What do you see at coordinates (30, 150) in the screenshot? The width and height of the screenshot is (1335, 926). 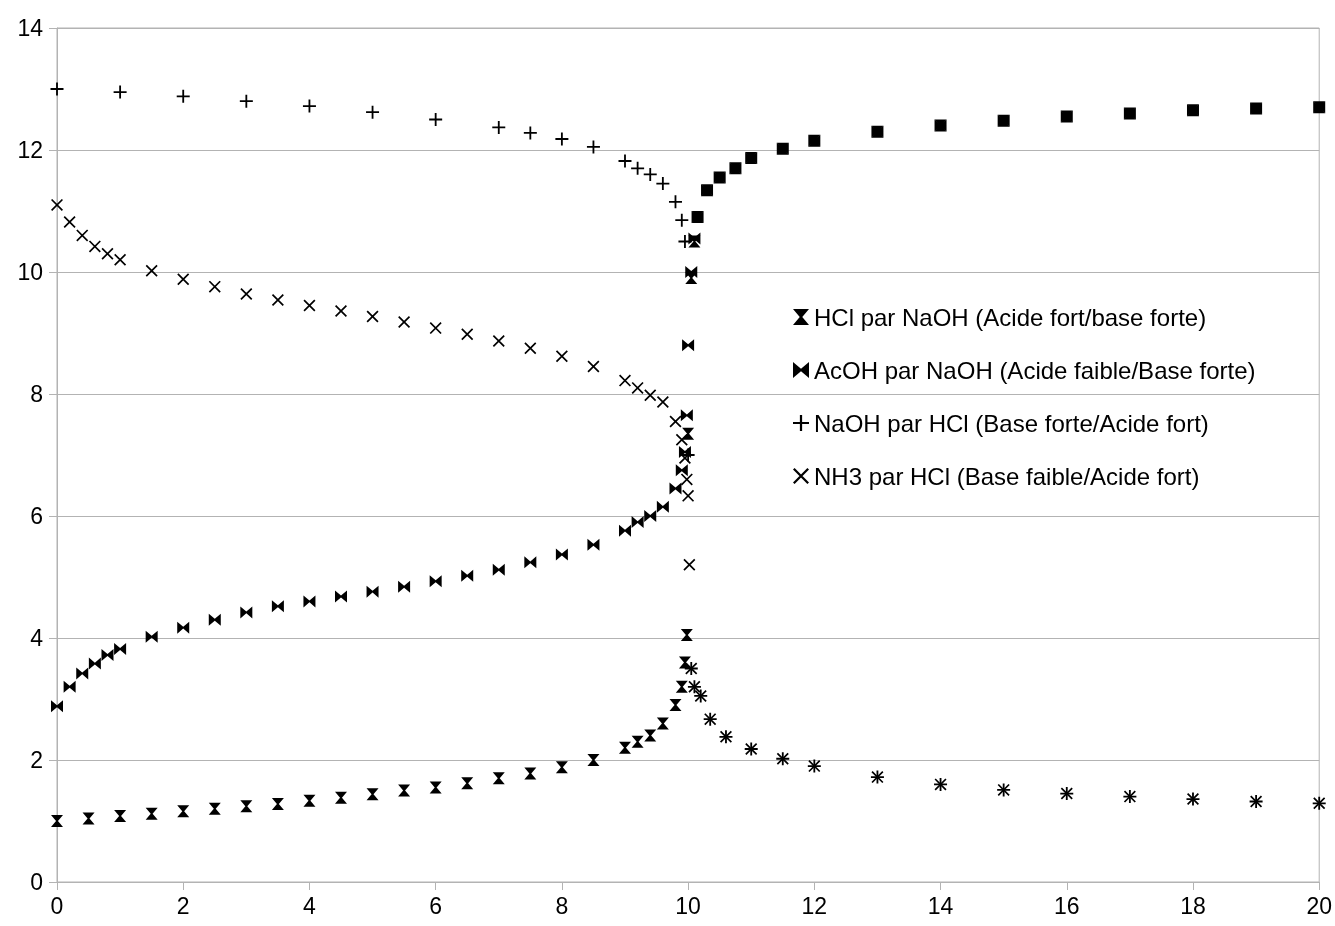 I see `y-tick-label: 12` at bounding box center [30, 150].